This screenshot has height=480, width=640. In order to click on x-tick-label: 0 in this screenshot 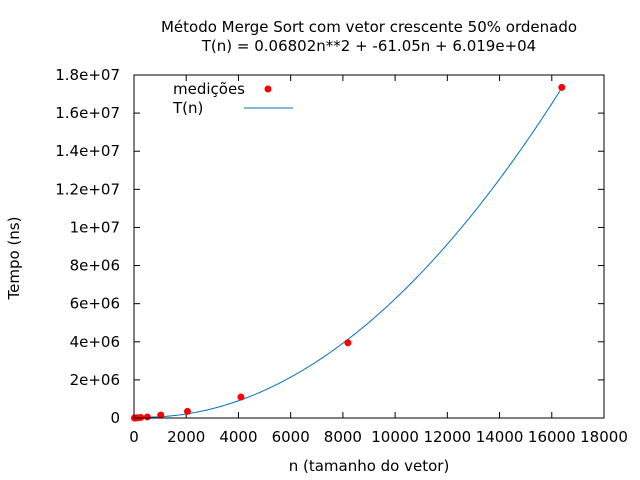, I will do `click(134, 437)`.